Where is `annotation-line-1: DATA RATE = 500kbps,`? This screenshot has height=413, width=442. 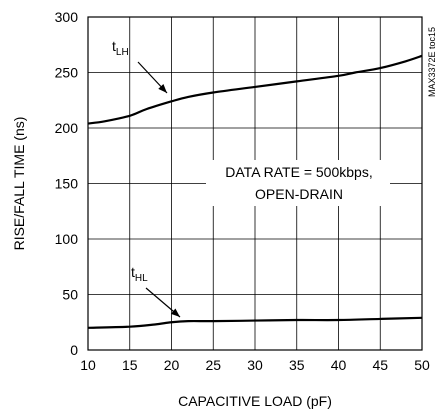 annotation-line-1: DATA RATE = 500kbps, is located at coordinates (298, 172).